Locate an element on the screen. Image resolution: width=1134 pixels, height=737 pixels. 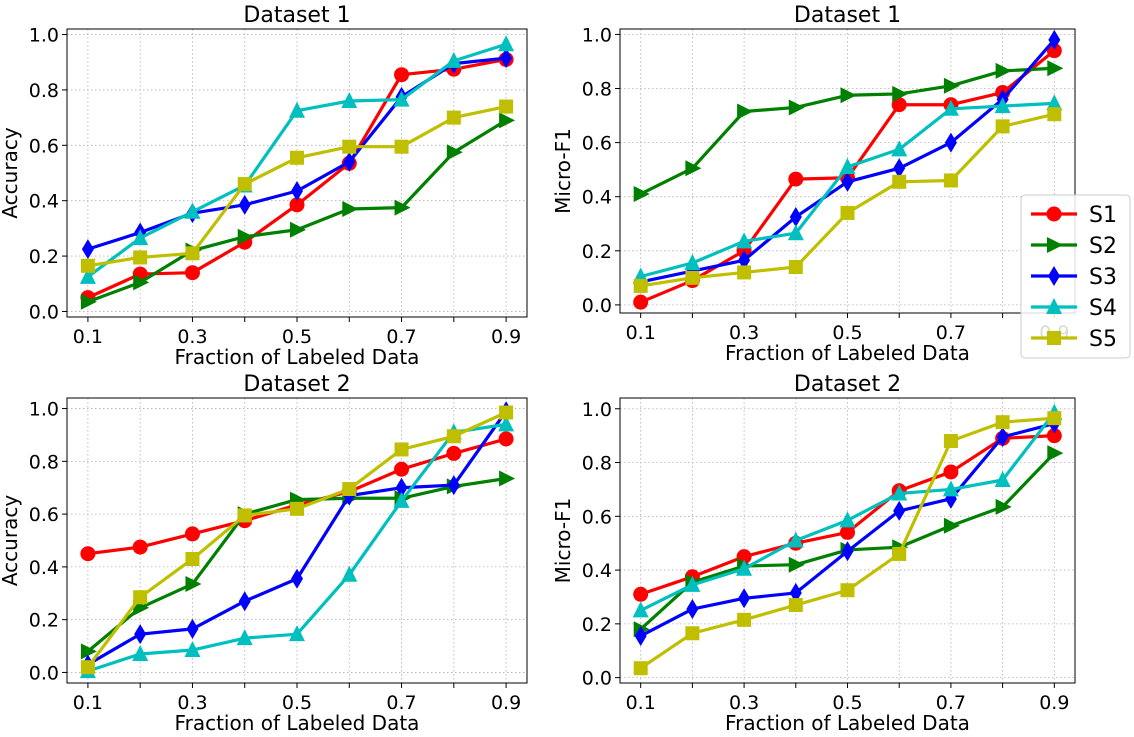
legend-label: S4 is located at coordinates (1103, 308).